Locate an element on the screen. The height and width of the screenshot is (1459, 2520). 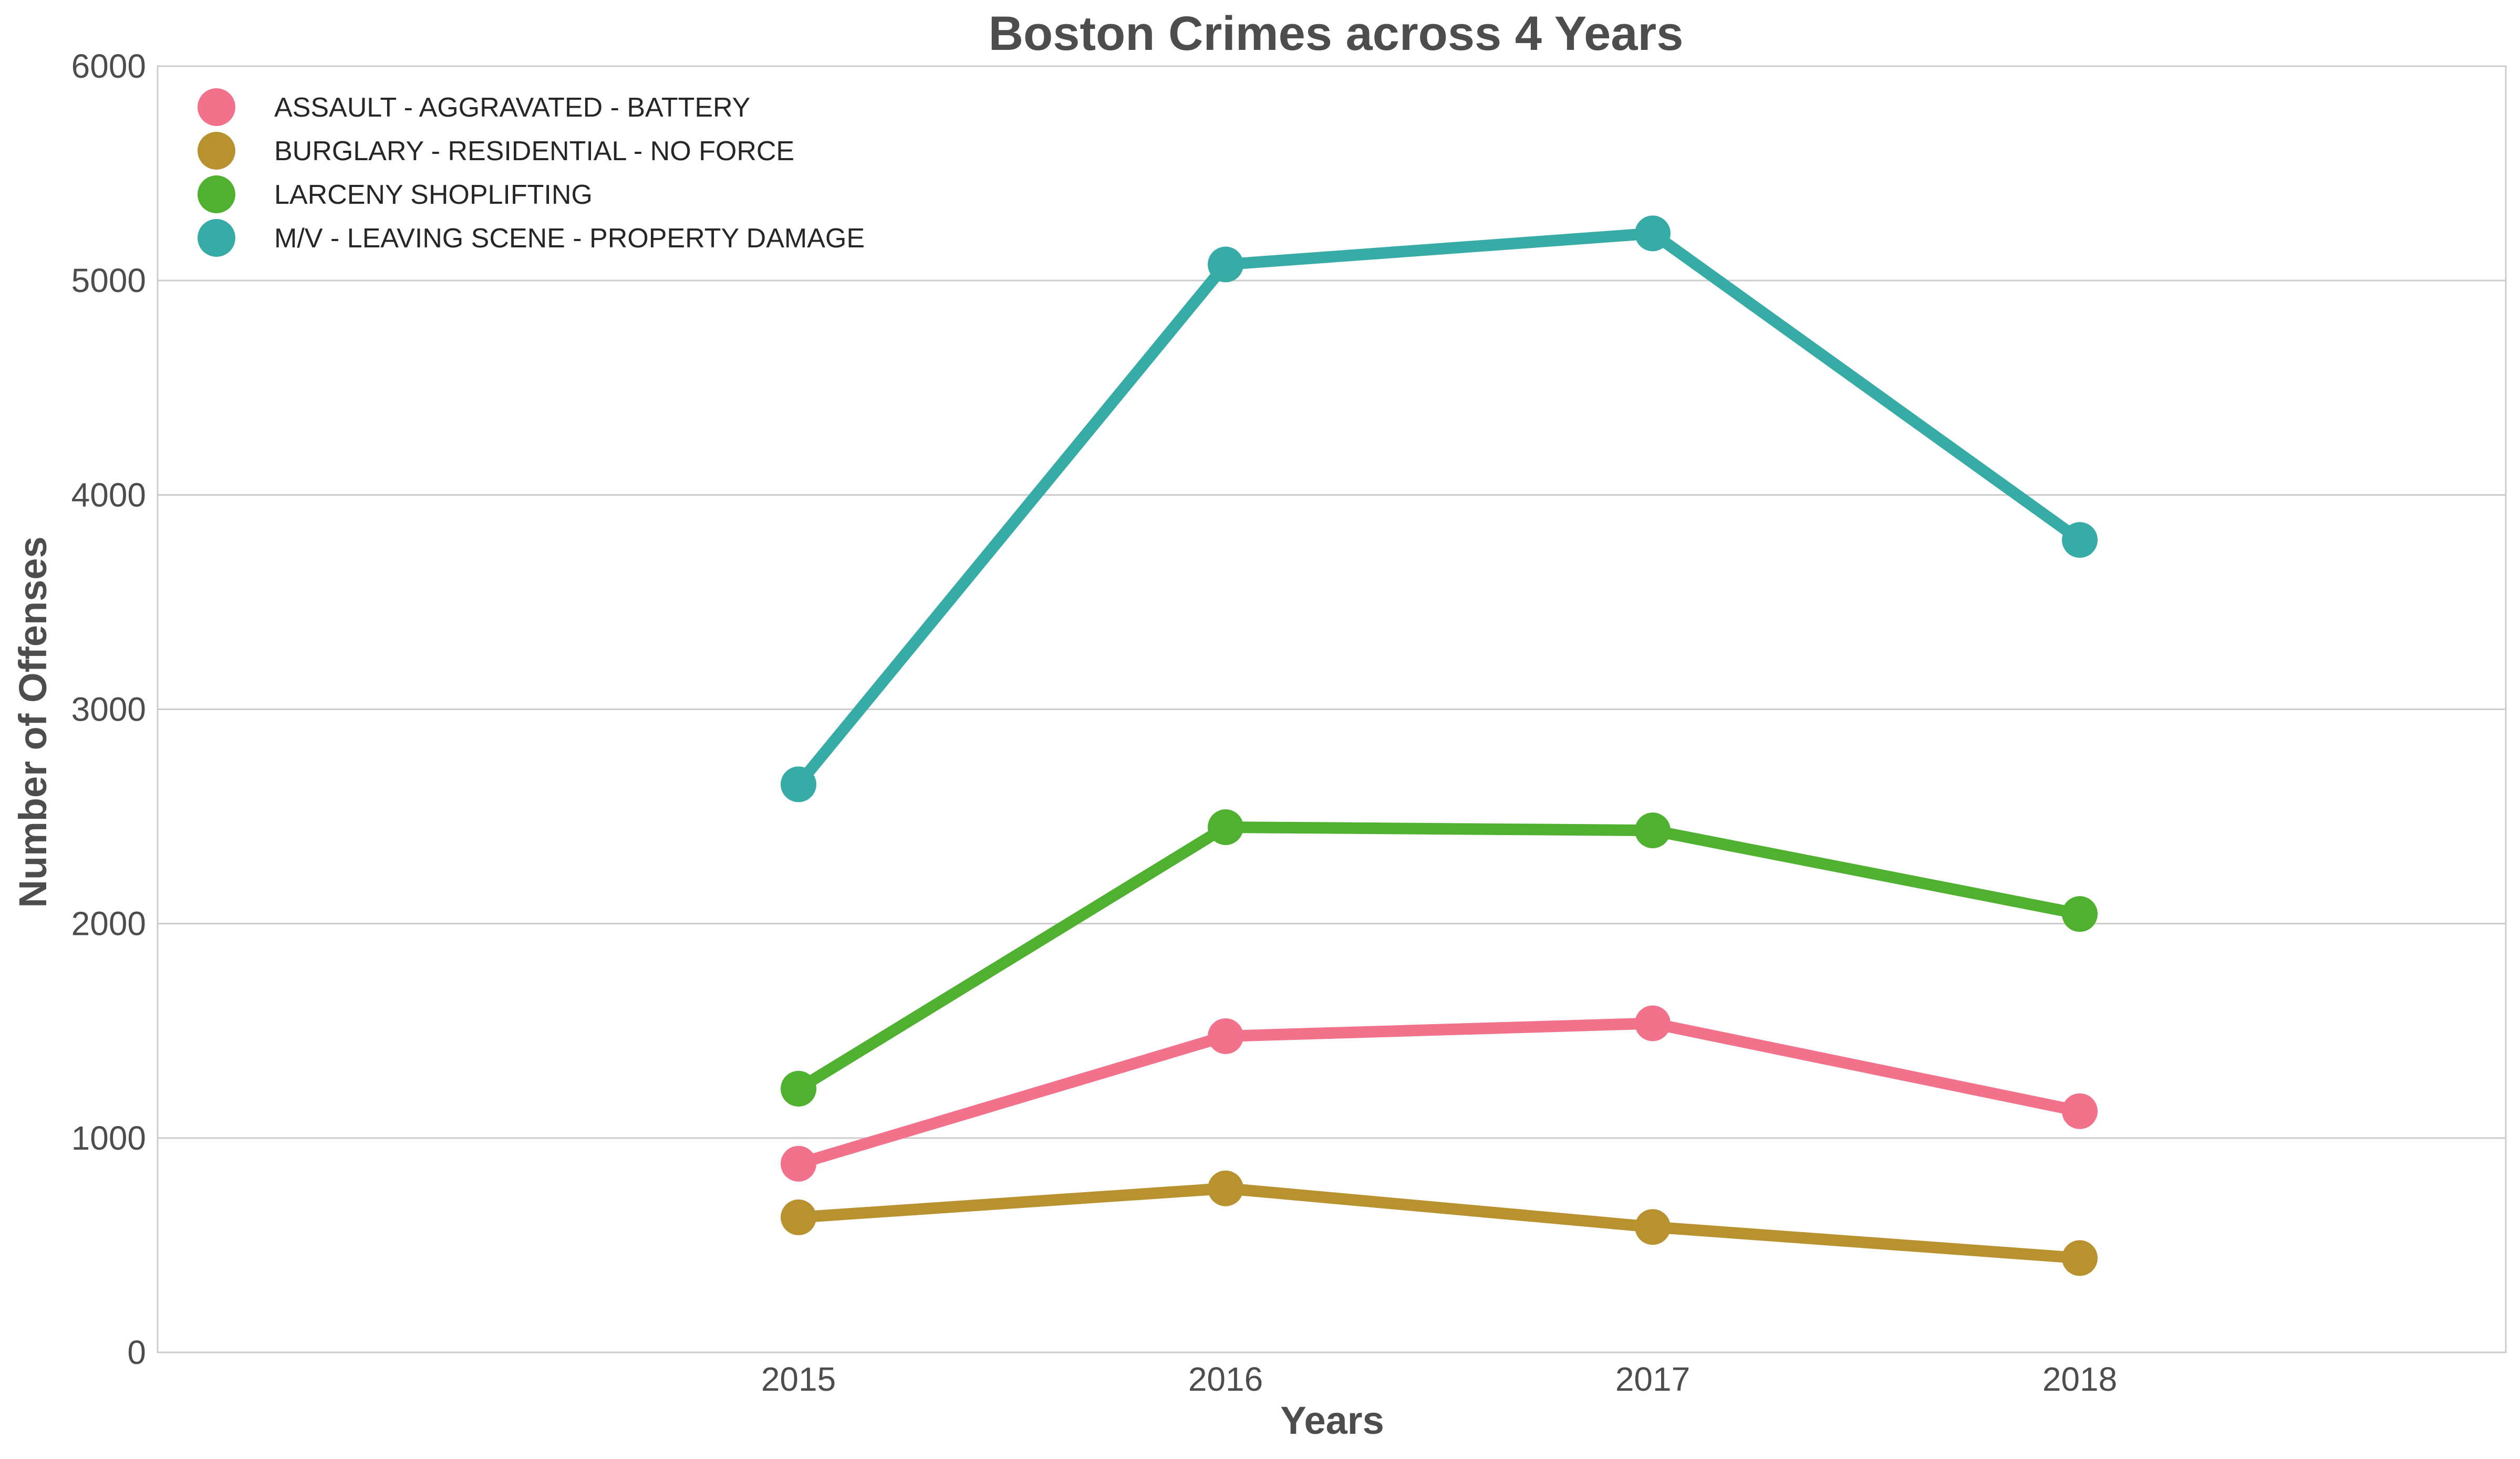
y-tick-label: 6000 is located at coordinates (108, 66).